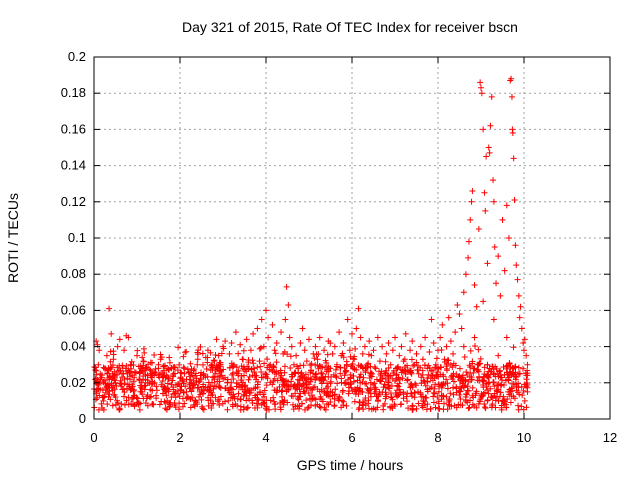 This screenshot has height=480, width=640. Describe the element at coordinates (73, 382) in the screenshot. I see `y-tick-label: 0.02` at that location.